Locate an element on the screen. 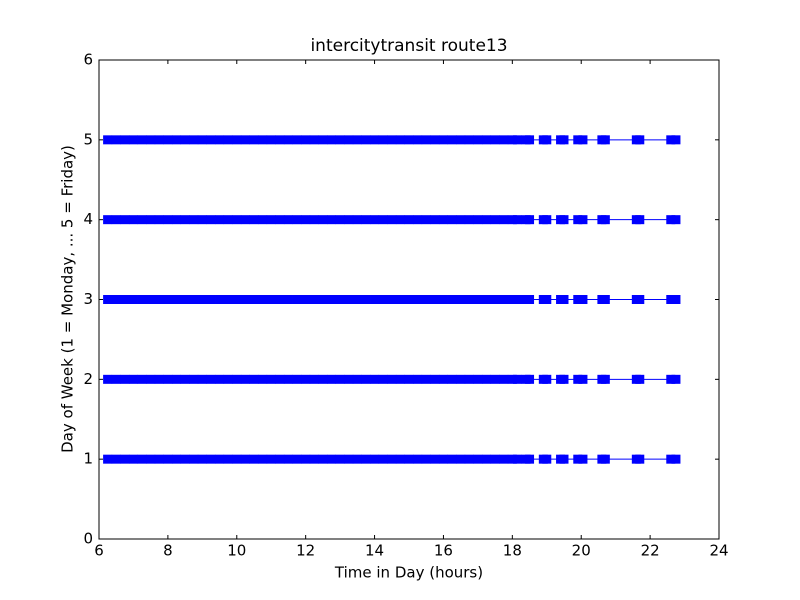 This screenshot has height=600, width=800. y-tick-label: 1 is located at coordinates (88, 459).